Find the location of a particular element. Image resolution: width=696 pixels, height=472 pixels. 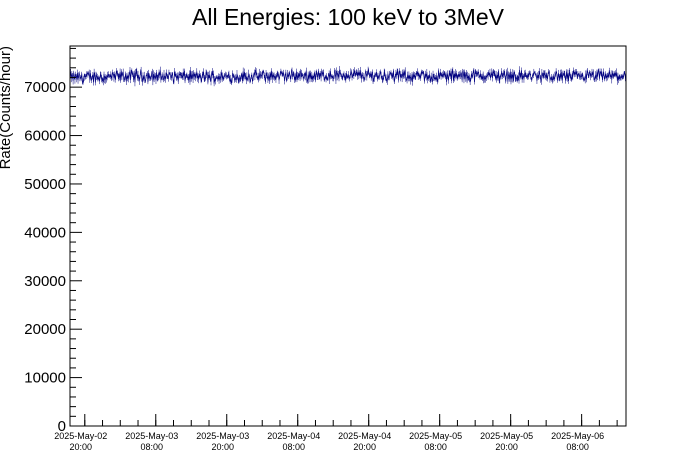

y-axis-label: Rate(Counts/hour) is located at coordinates (7, 107).